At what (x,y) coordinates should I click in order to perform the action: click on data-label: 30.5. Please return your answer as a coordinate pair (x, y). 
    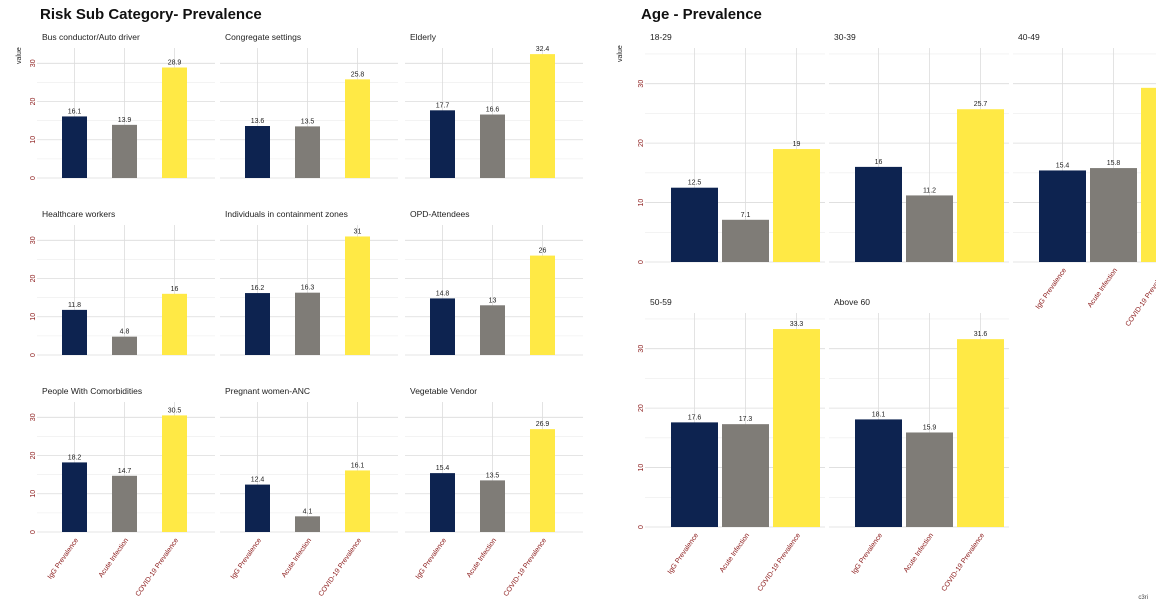
    Looking at the image, I should click on (175, 410).